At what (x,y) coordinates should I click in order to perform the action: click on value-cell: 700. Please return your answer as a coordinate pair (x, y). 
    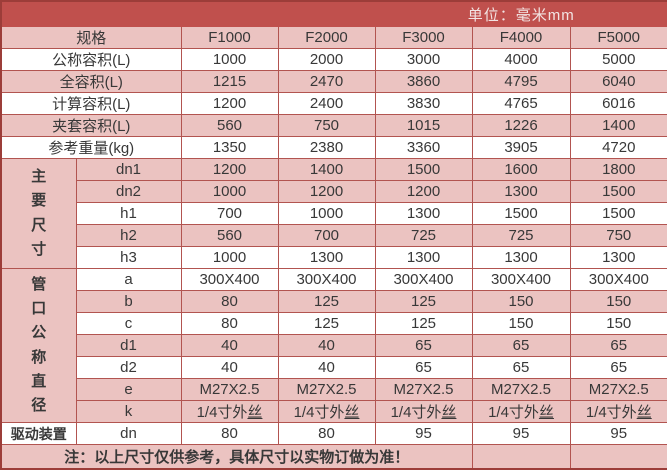
    Looking at the image, I should click on (229, 213).